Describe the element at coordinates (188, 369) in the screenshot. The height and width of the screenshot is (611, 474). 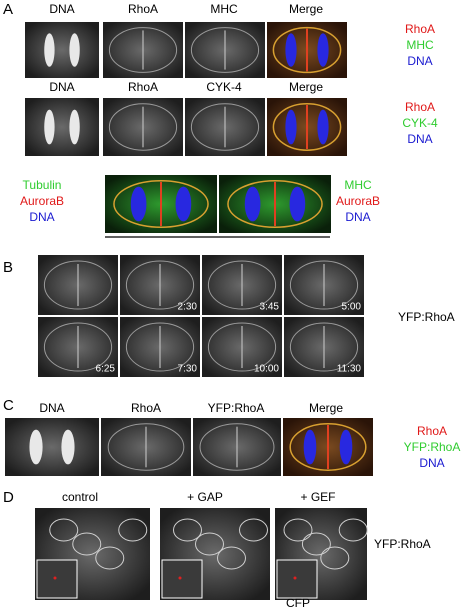
I see `timestamp: 7:30` at that location.